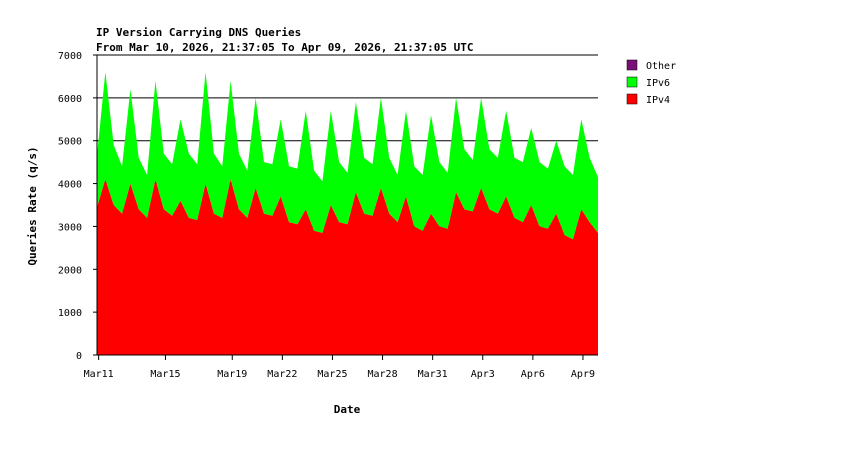  Describe the element at coordinates (347, 409) in the screenshot. I see `x-axis-label: Date` at that location.